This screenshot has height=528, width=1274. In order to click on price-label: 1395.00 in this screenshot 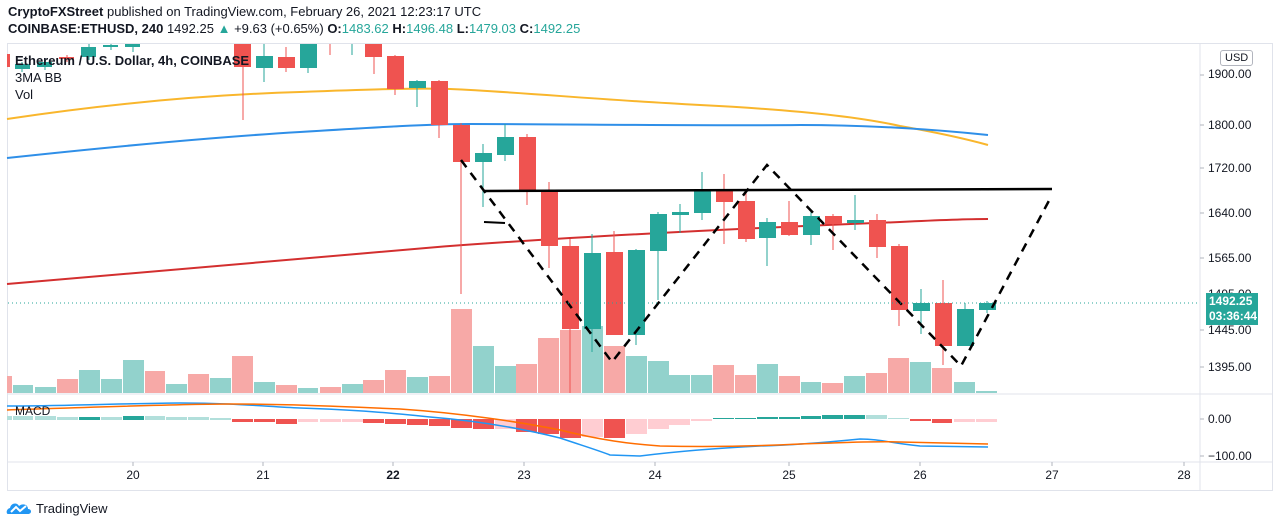, I will do `click(1230, 367)`.